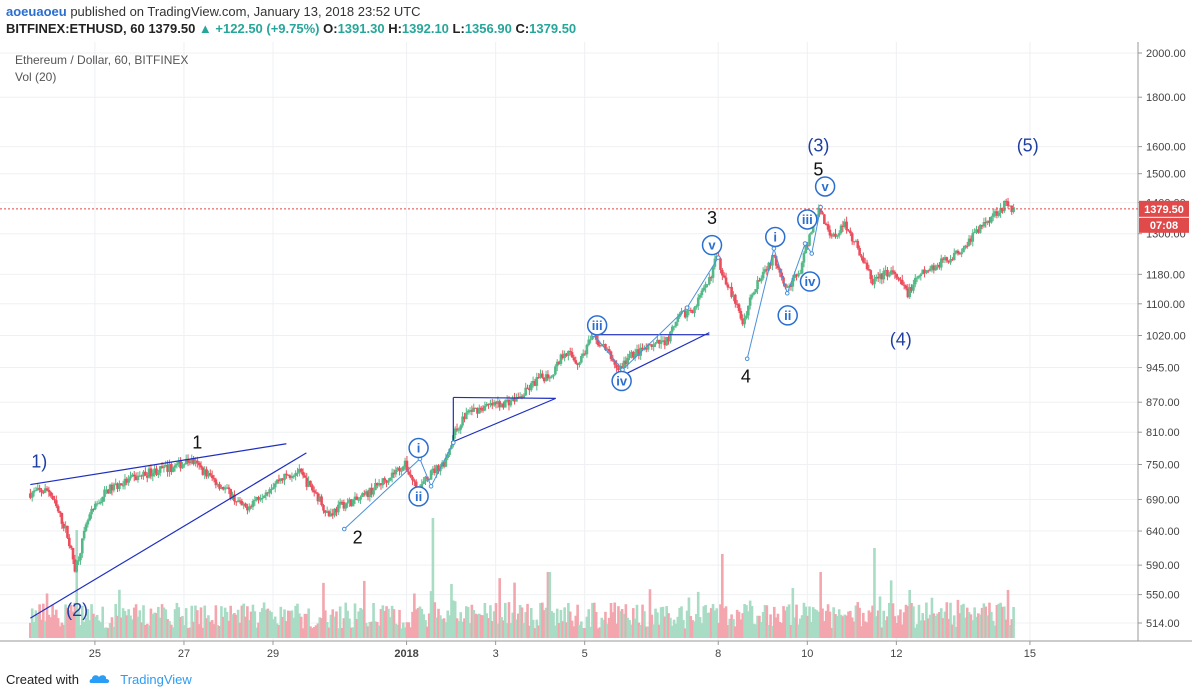  Describe the element at coordinates (361, 28) in the screenshot. I see `open-value: 1391.30` at that location.